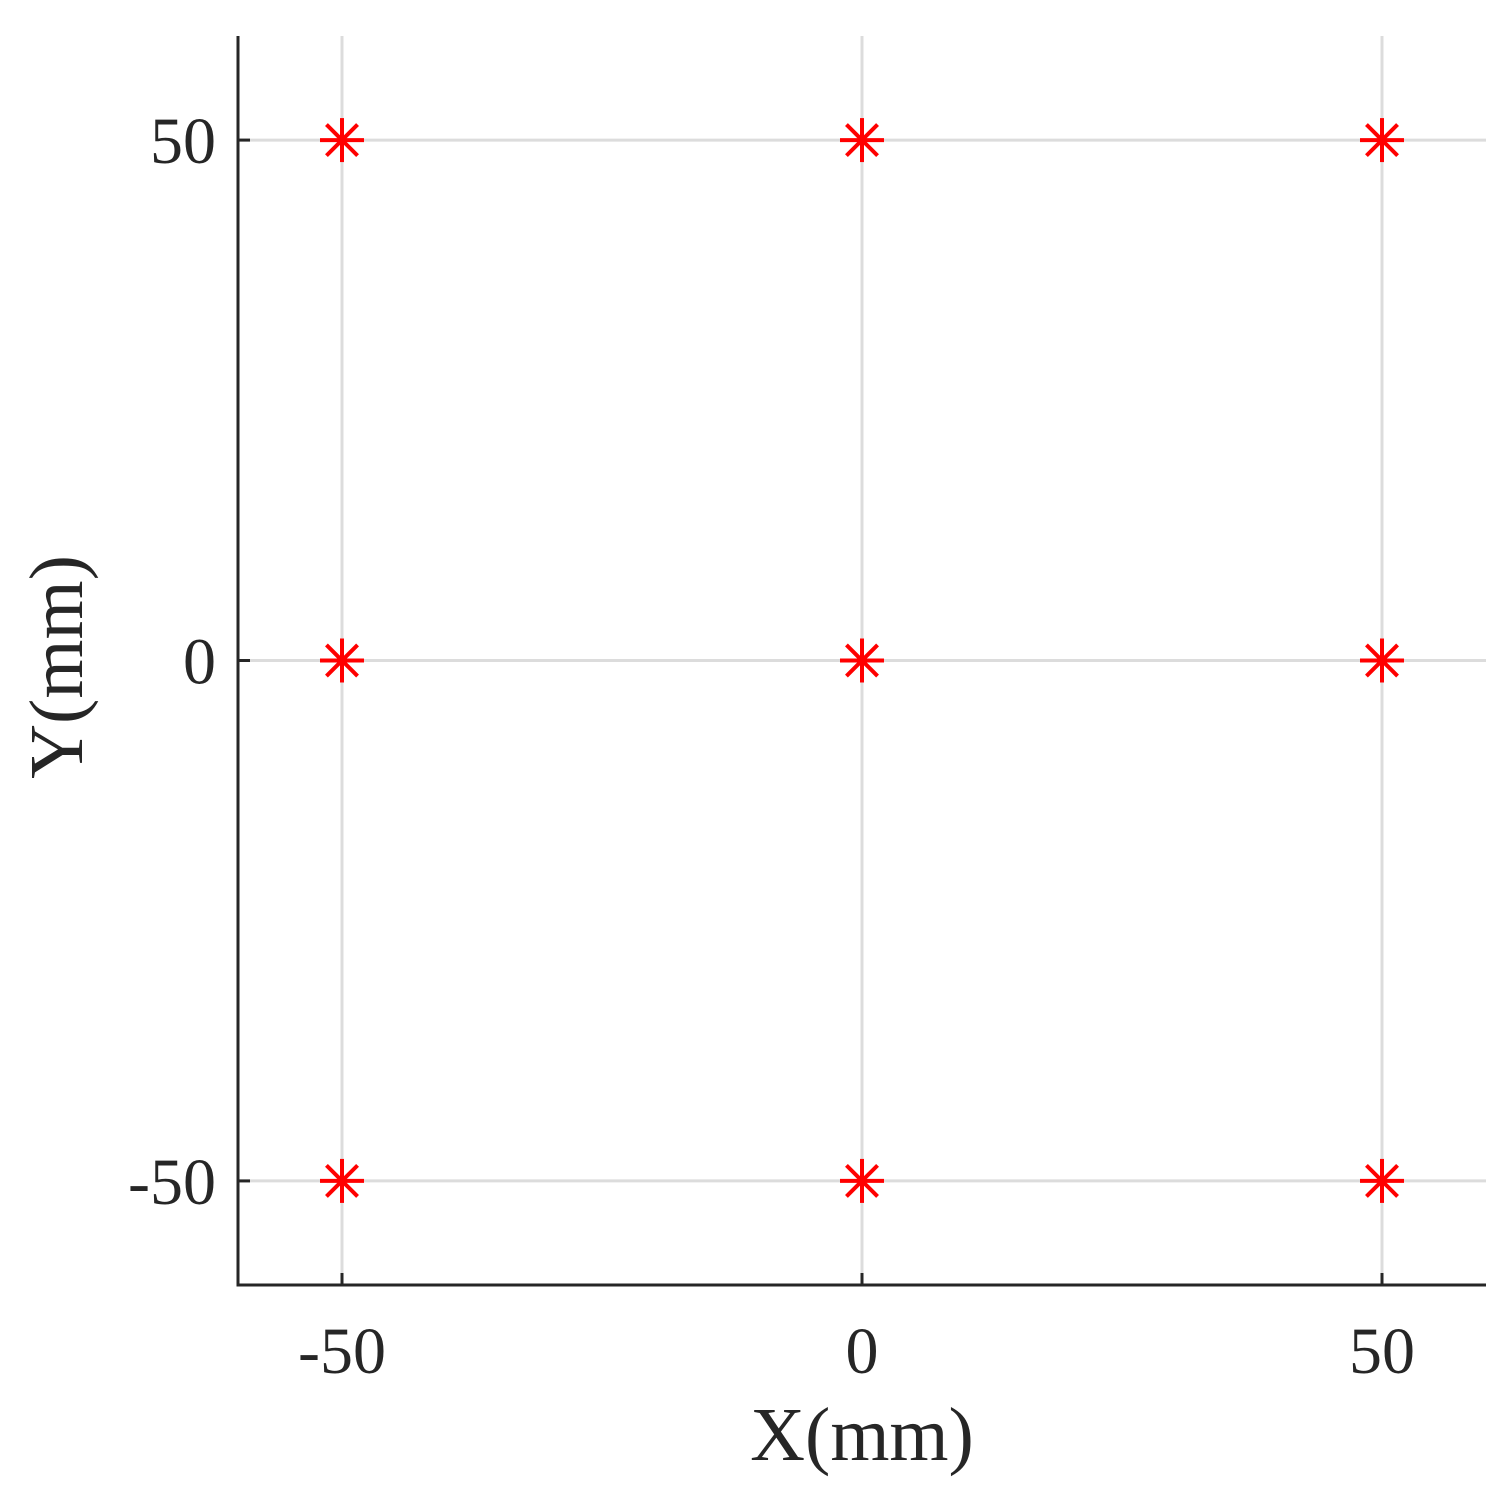 Image resolution: width=1507 pixels, height=1490 pixels. I want to click on x-tick-label: -50, so click(342, 1351).